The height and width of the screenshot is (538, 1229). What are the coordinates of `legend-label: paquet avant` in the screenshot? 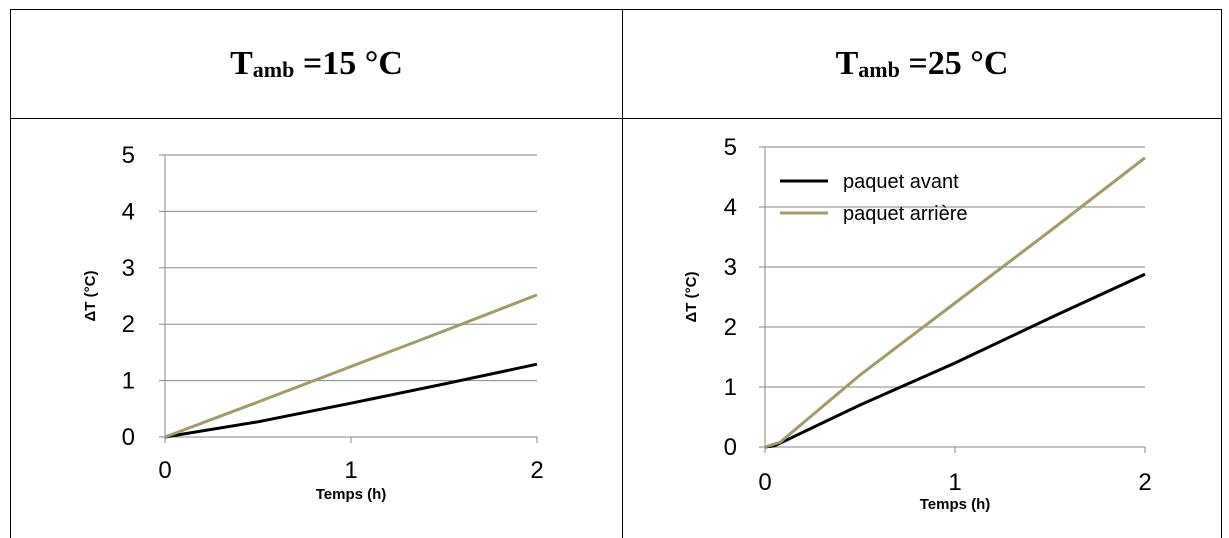 It's located at (901, 182).